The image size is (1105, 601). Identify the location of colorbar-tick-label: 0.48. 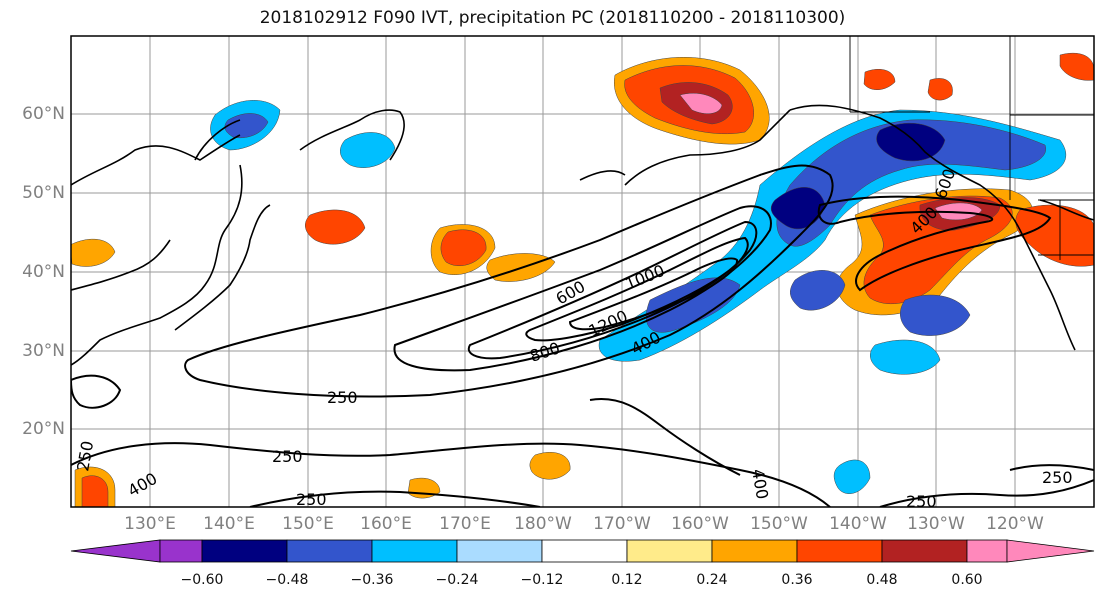
(882, 580).